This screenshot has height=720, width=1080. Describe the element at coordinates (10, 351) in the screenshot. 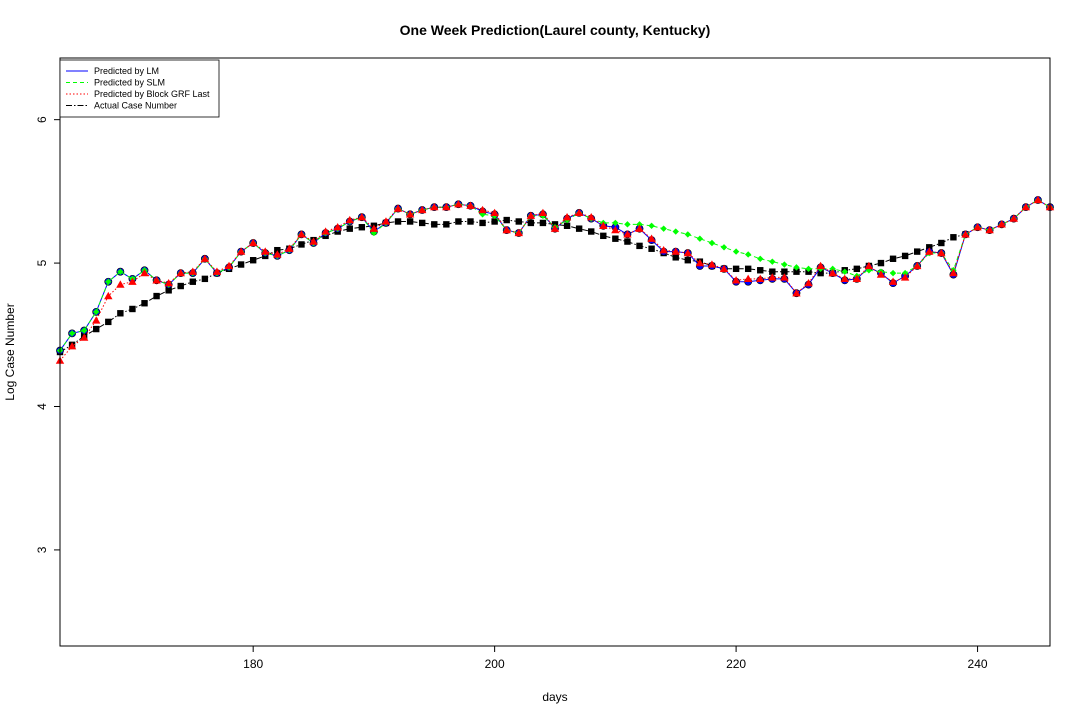

I see `y-axis-label: Log Case Number` at that location.